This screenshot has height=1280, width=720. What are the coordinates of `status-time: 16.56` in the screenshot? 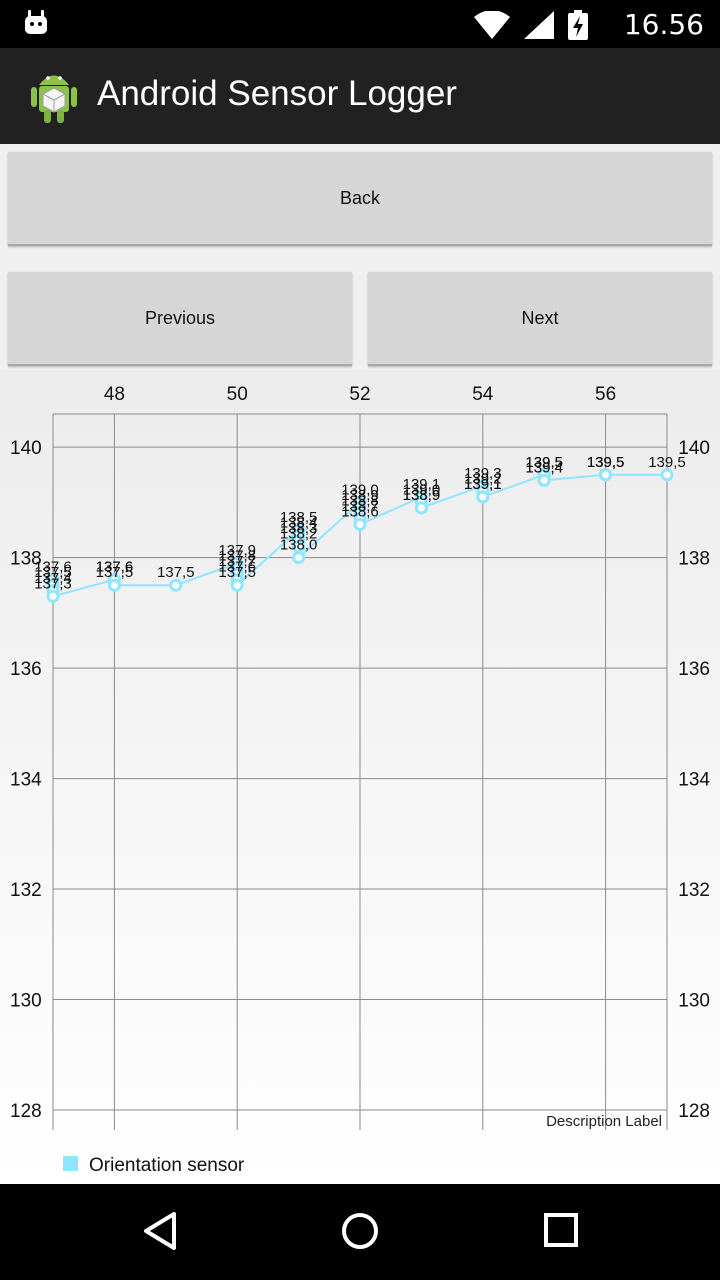 It's located at (663, 24).